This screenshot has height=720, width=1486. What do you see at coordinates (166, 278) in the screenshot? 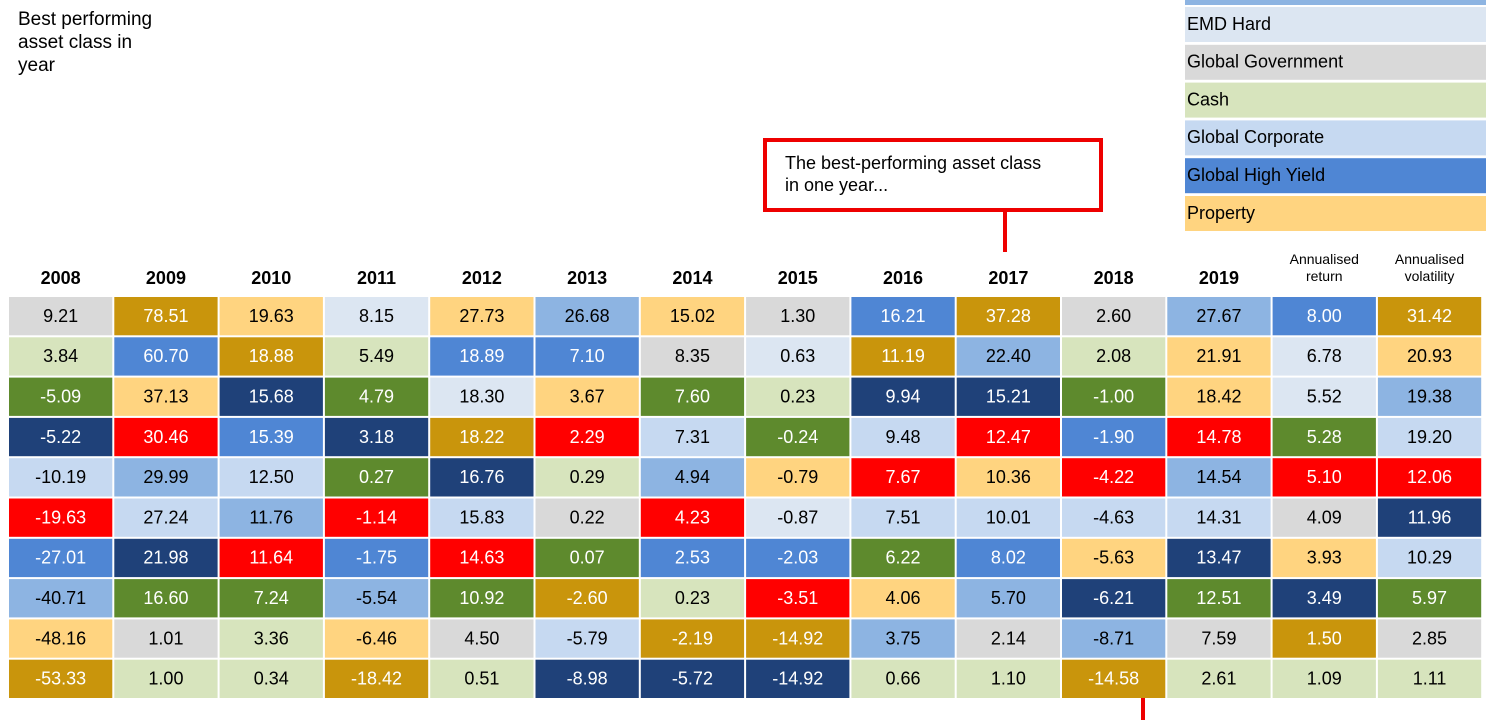
I see `column-header: 2009` at bounding box center [166, 278].